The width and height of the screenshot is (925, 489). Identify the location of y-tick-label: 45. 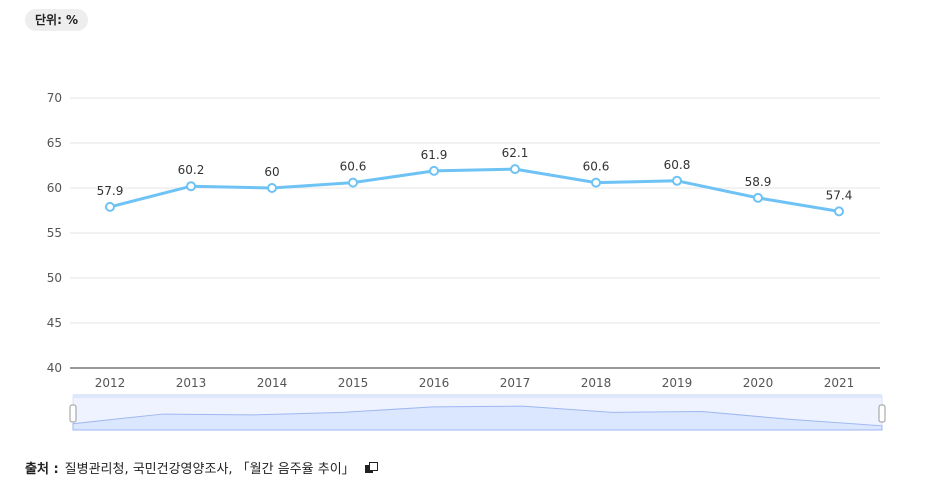
(54, 323).